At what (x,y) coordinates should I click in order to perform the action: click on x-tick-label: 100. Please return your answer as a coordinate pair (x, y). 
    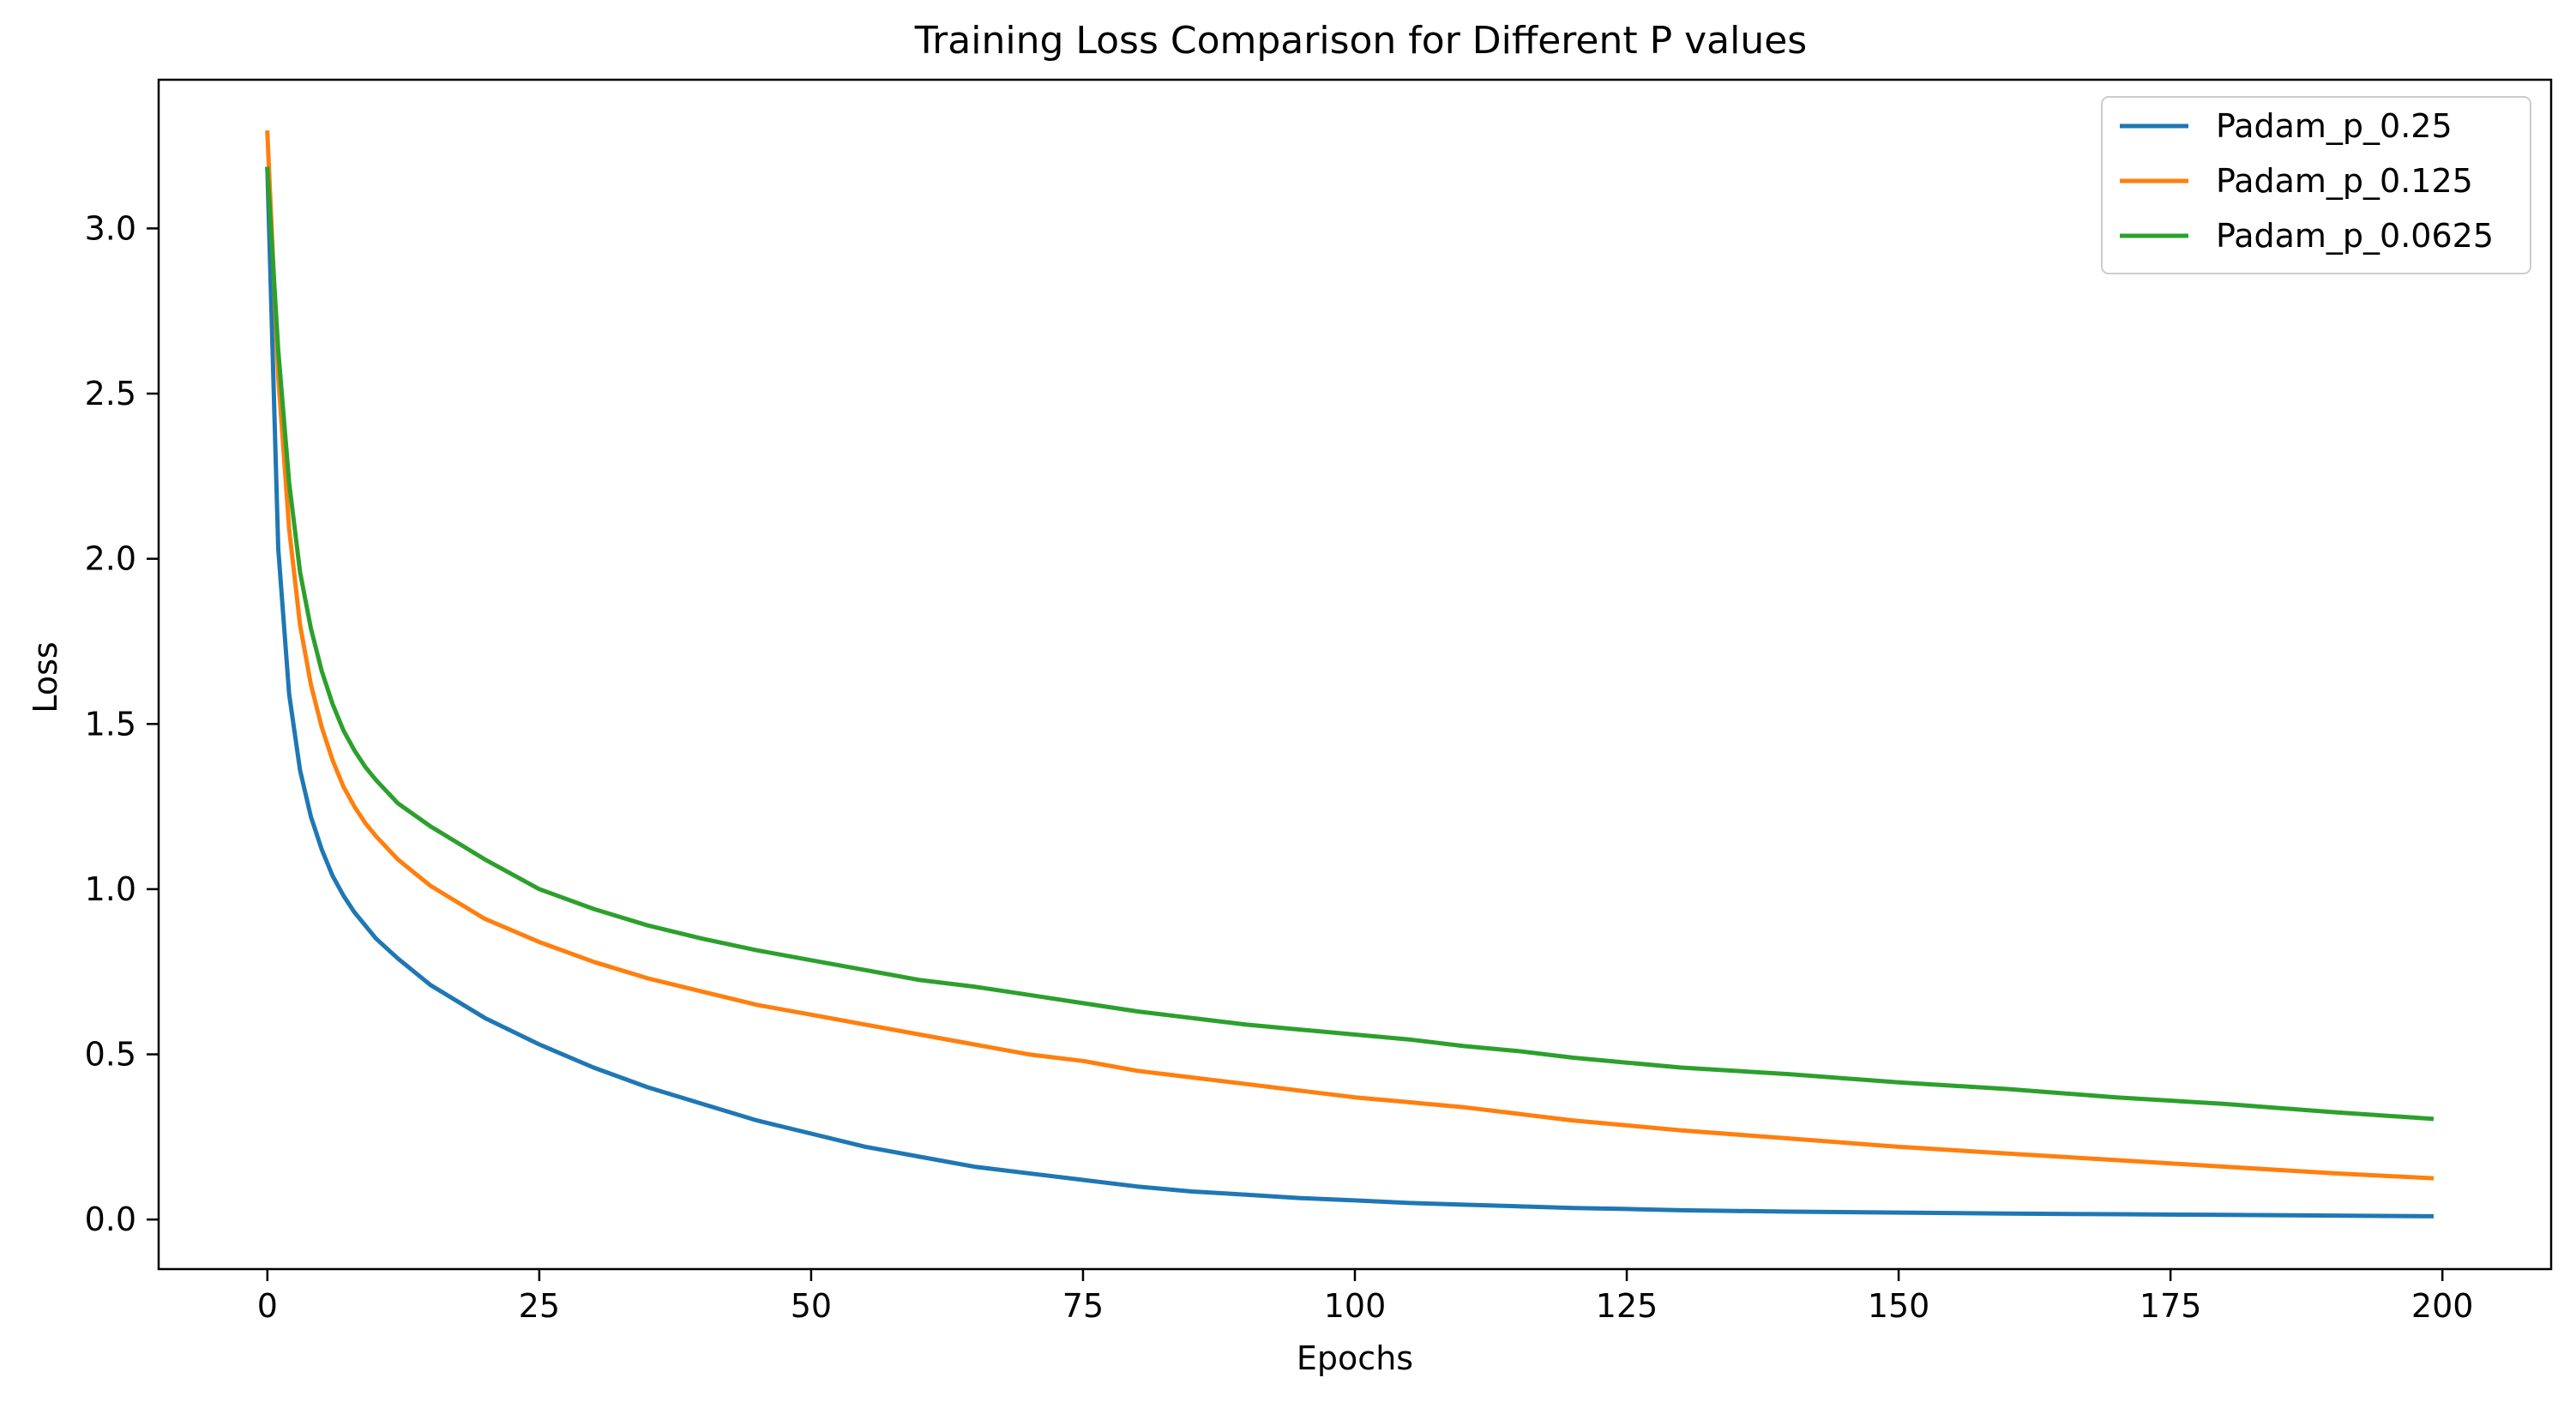
    Looking at the image, I should click on (1355, 1306).